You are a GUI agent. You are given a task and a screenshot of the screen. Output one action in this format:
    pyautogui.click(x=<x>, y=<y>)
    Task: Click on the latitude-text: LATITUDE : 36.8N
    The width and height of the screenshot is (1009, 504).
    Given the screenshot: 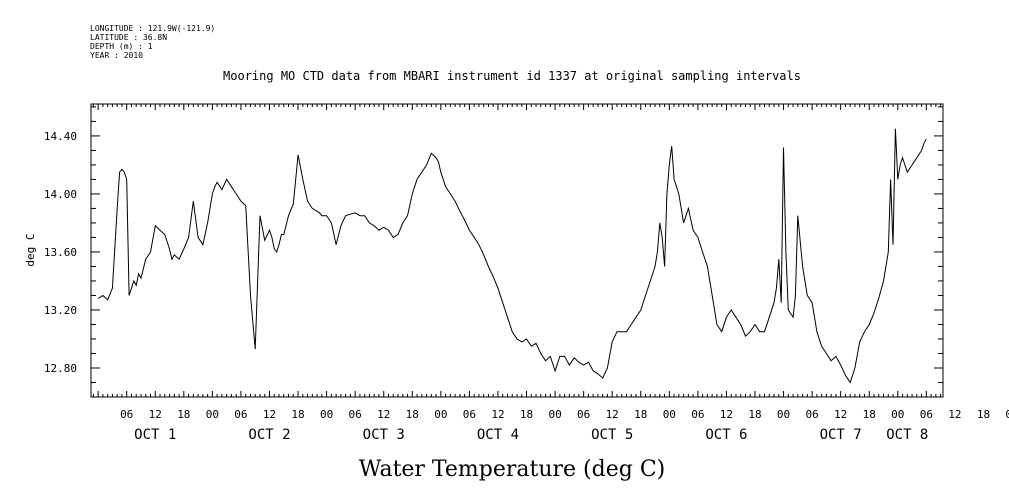 What is the action you would take?
    pyautogui.click(x=128, y=37)
    